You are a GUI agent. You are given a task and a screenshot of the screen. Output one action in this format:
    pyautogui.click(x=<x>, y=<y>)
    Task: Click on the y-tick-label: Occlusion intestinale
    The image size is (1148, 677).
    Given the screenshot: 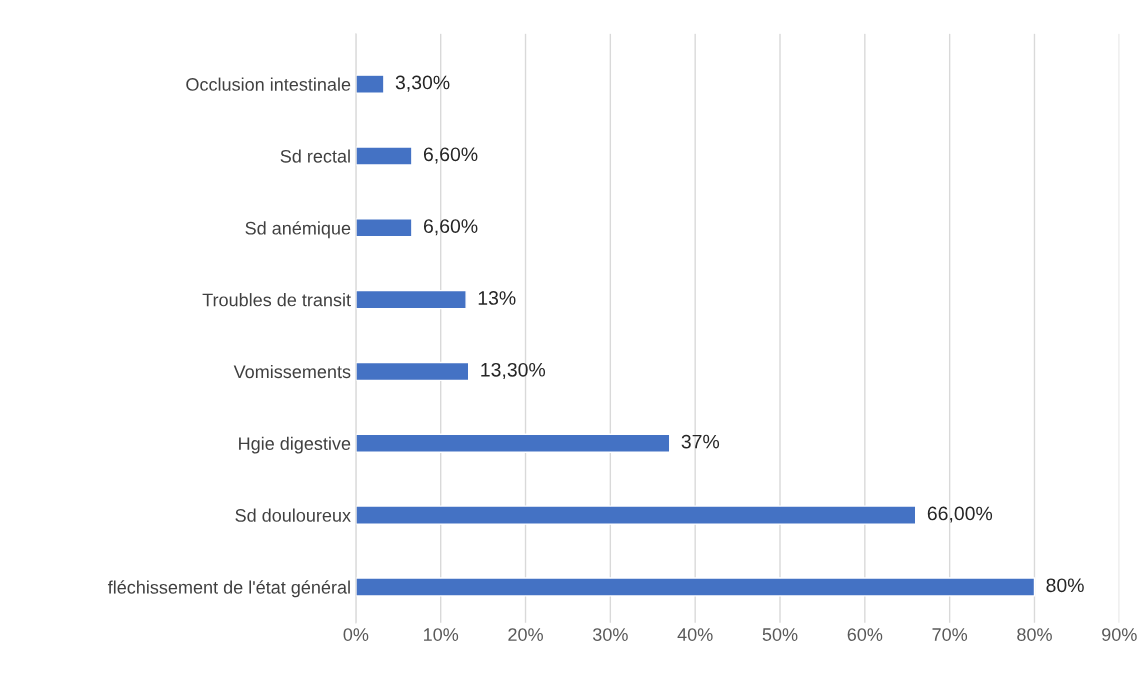 What is the action you would take?
    pyautogui.click(x=268, y=84)
    